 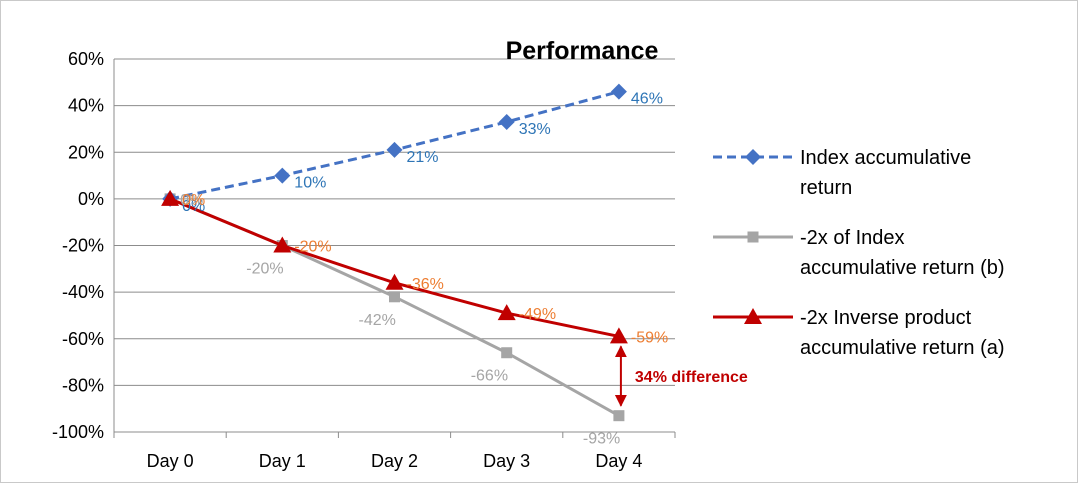 I want to click on x-tick-label: Day 0, so click(x=170, y=461).